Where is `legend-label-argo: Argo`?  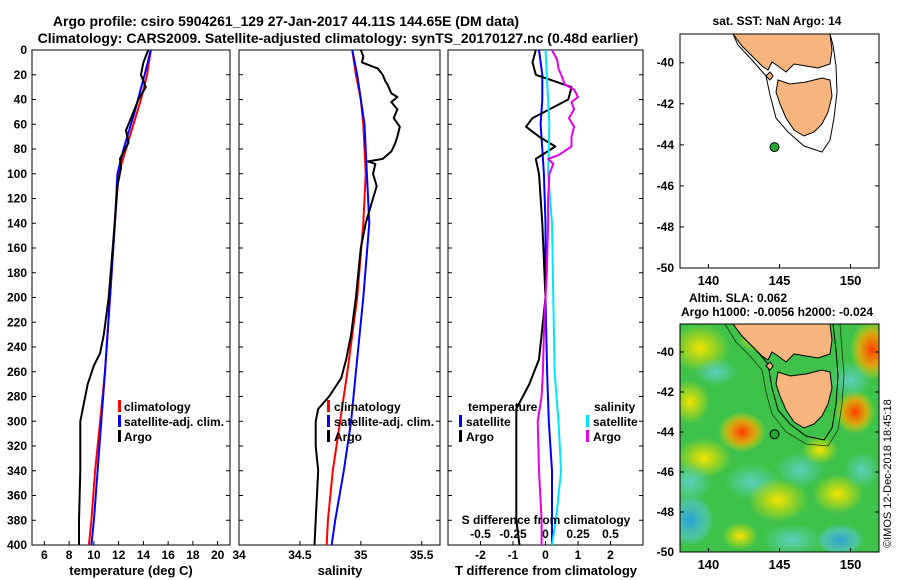 legend-label-argo: Argo is located at coordinates (348, 437).